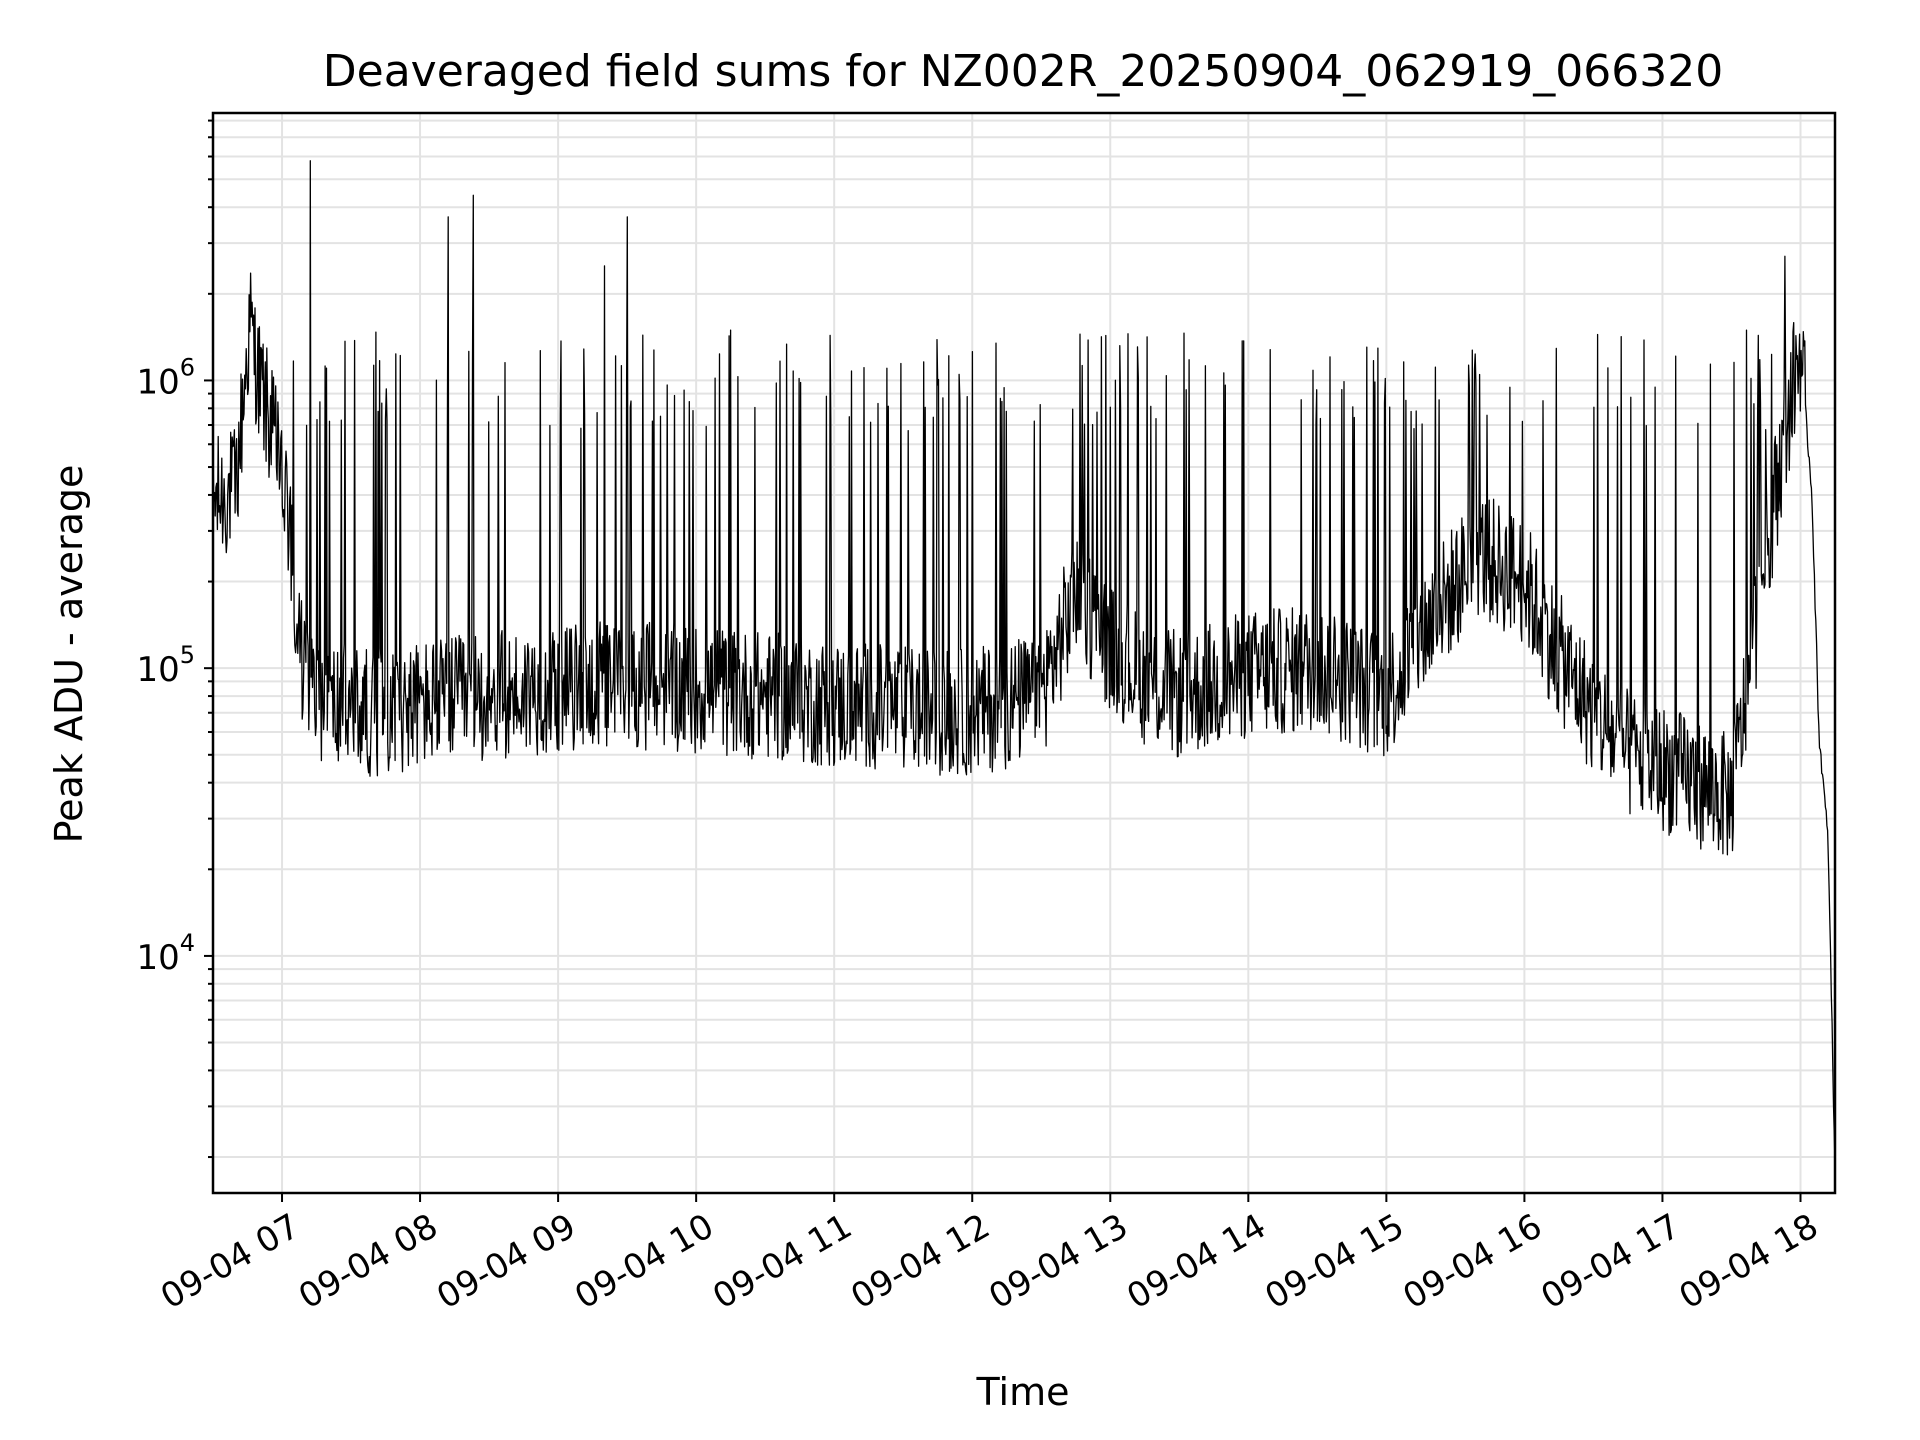 Image resolution: width=1920 pixels, height=1440 pixels. I want to click on y-tick-label: 10⁵, so click(165, 665).